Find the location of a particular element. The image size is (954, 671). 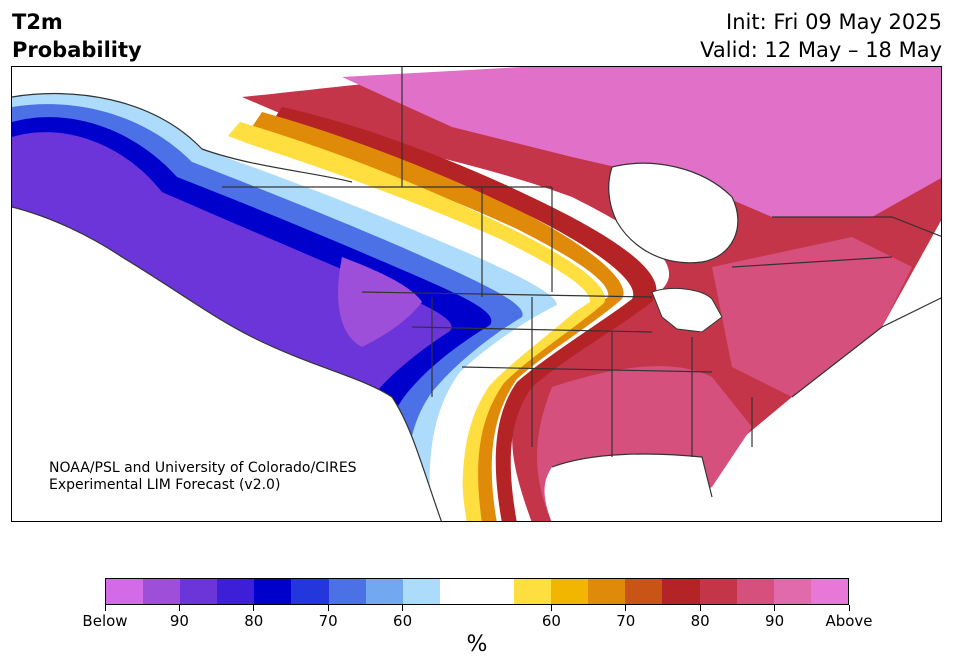

above-region-east is located at coordinates (812, 317).